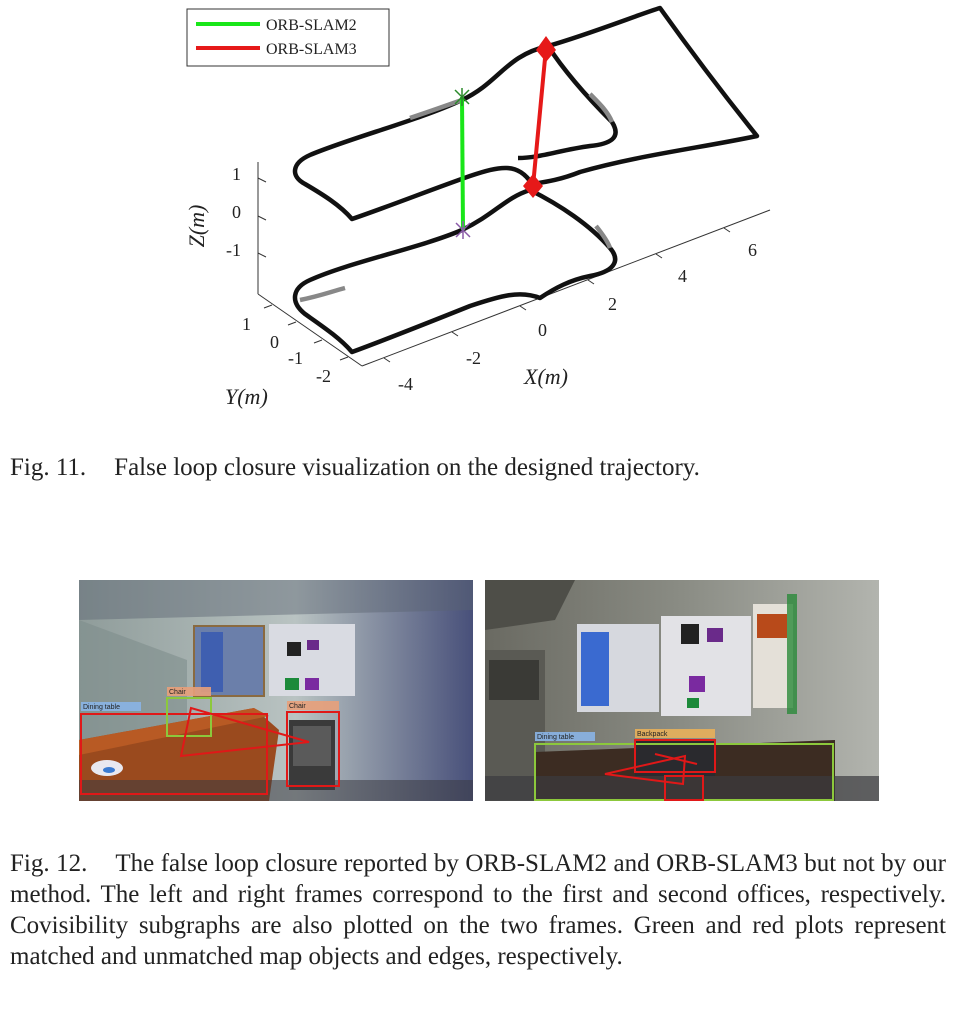 The height and width of the screenshot is (1018, 953). What do you see at coordinates (542, 330) in the screenshot?
I see `x-tick-0: 0` at bounding box center [542, 330].